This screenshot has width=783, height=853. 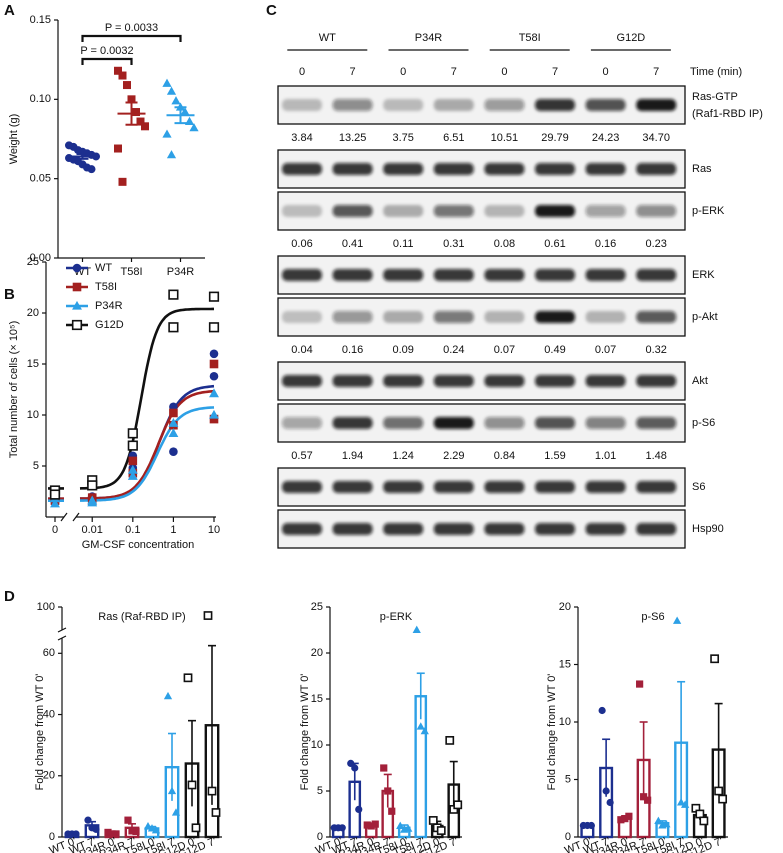 I want to click on quantification: 1.48, so click(x=655, y=456).